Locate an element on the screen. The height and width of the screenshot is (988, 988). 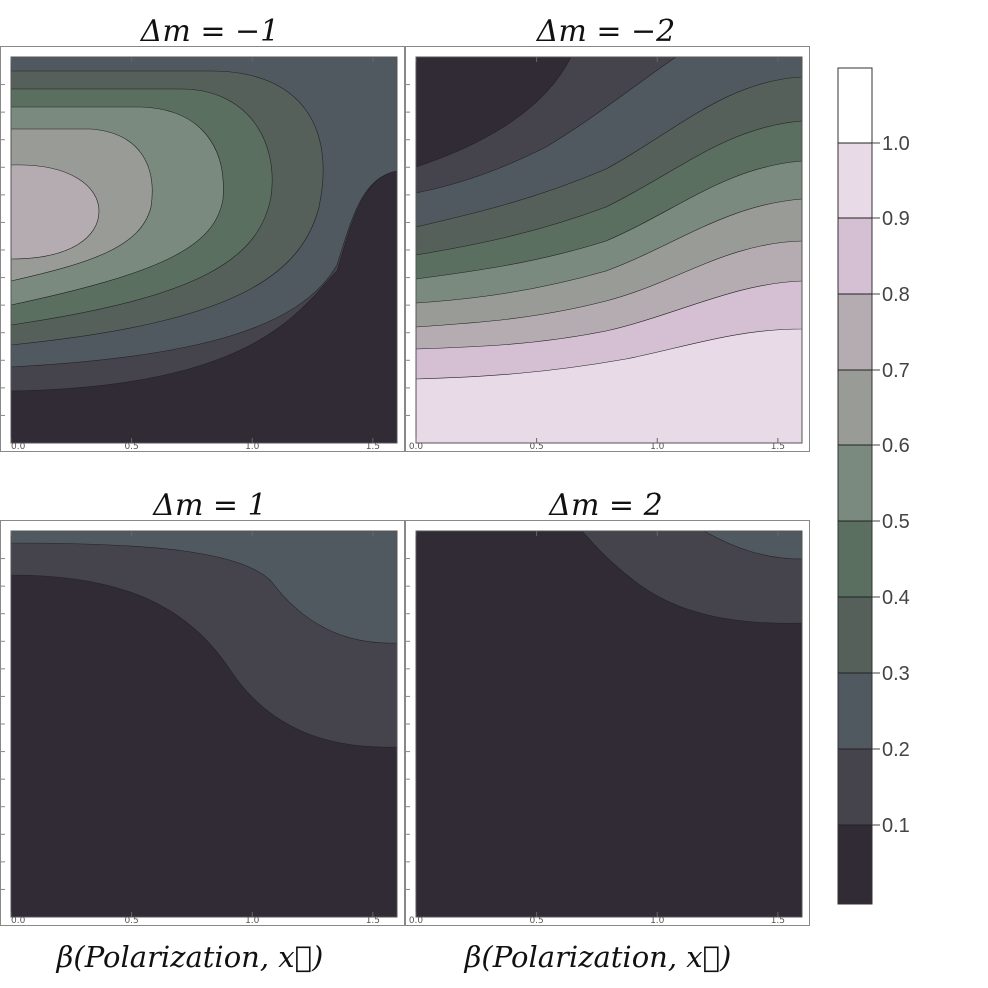
x-axis-label-right: β(Polarization, x⃗) is located at coordinates (598, 957).